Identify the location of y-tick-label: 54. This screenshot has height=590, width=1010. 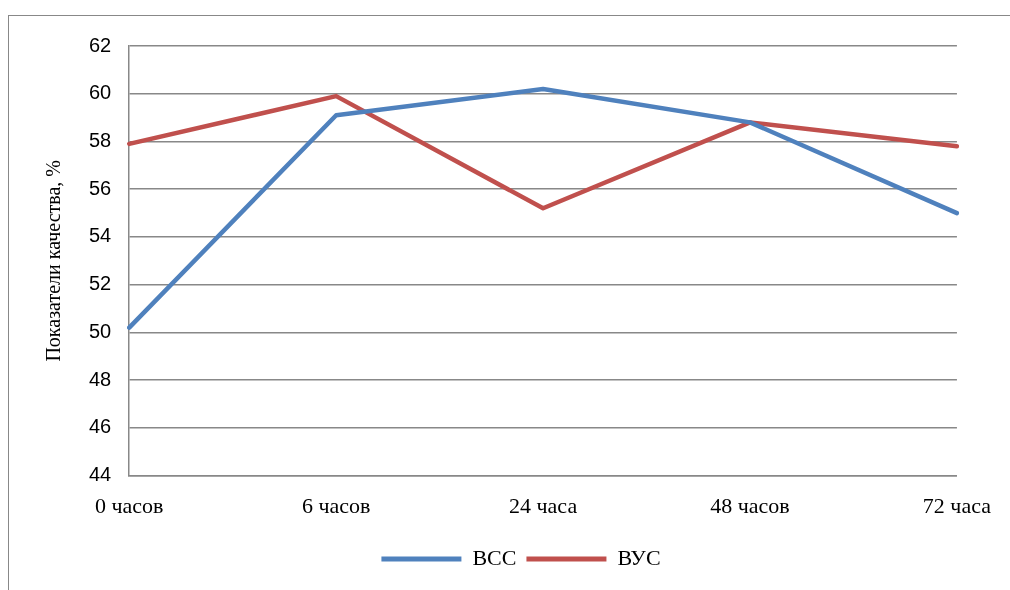
(100, 235).